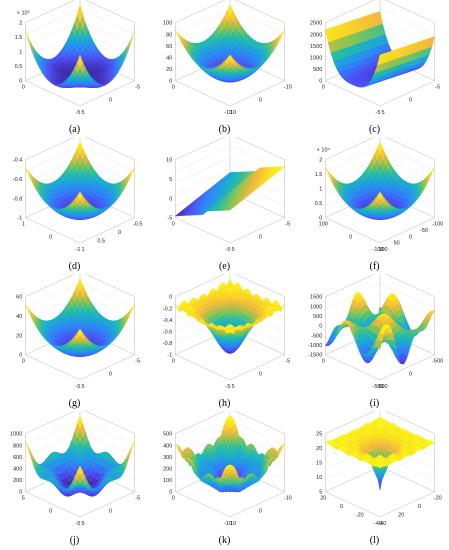 The width and height of the screenshot is (449, 550). Describe the element at coordinates (424, 231) in the screenshot. I see `tick-label: -50` at that location.